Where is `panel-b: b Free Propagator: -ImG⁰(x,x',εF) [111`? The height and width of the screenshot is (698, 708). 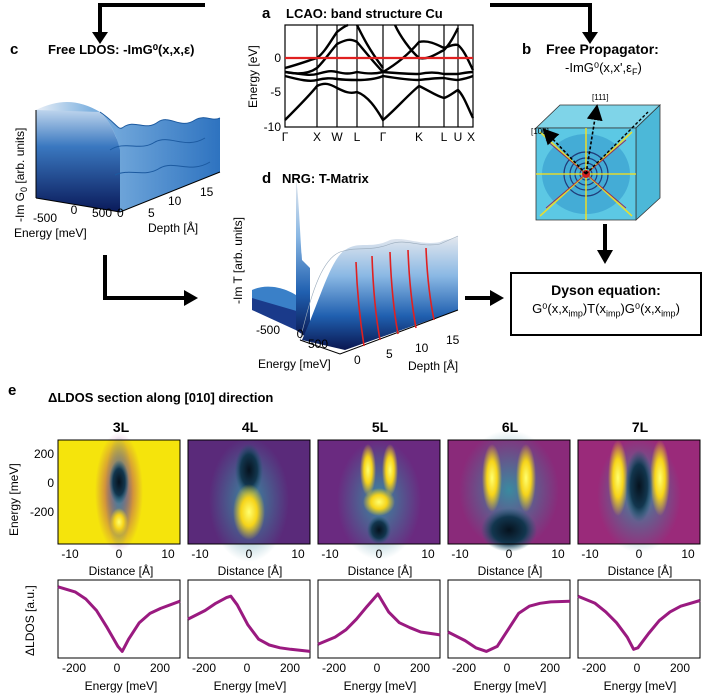 panel-b: b Free Propagator: -ImG⁰(x,x',εF) [111 is located at coordinates (591, 131).